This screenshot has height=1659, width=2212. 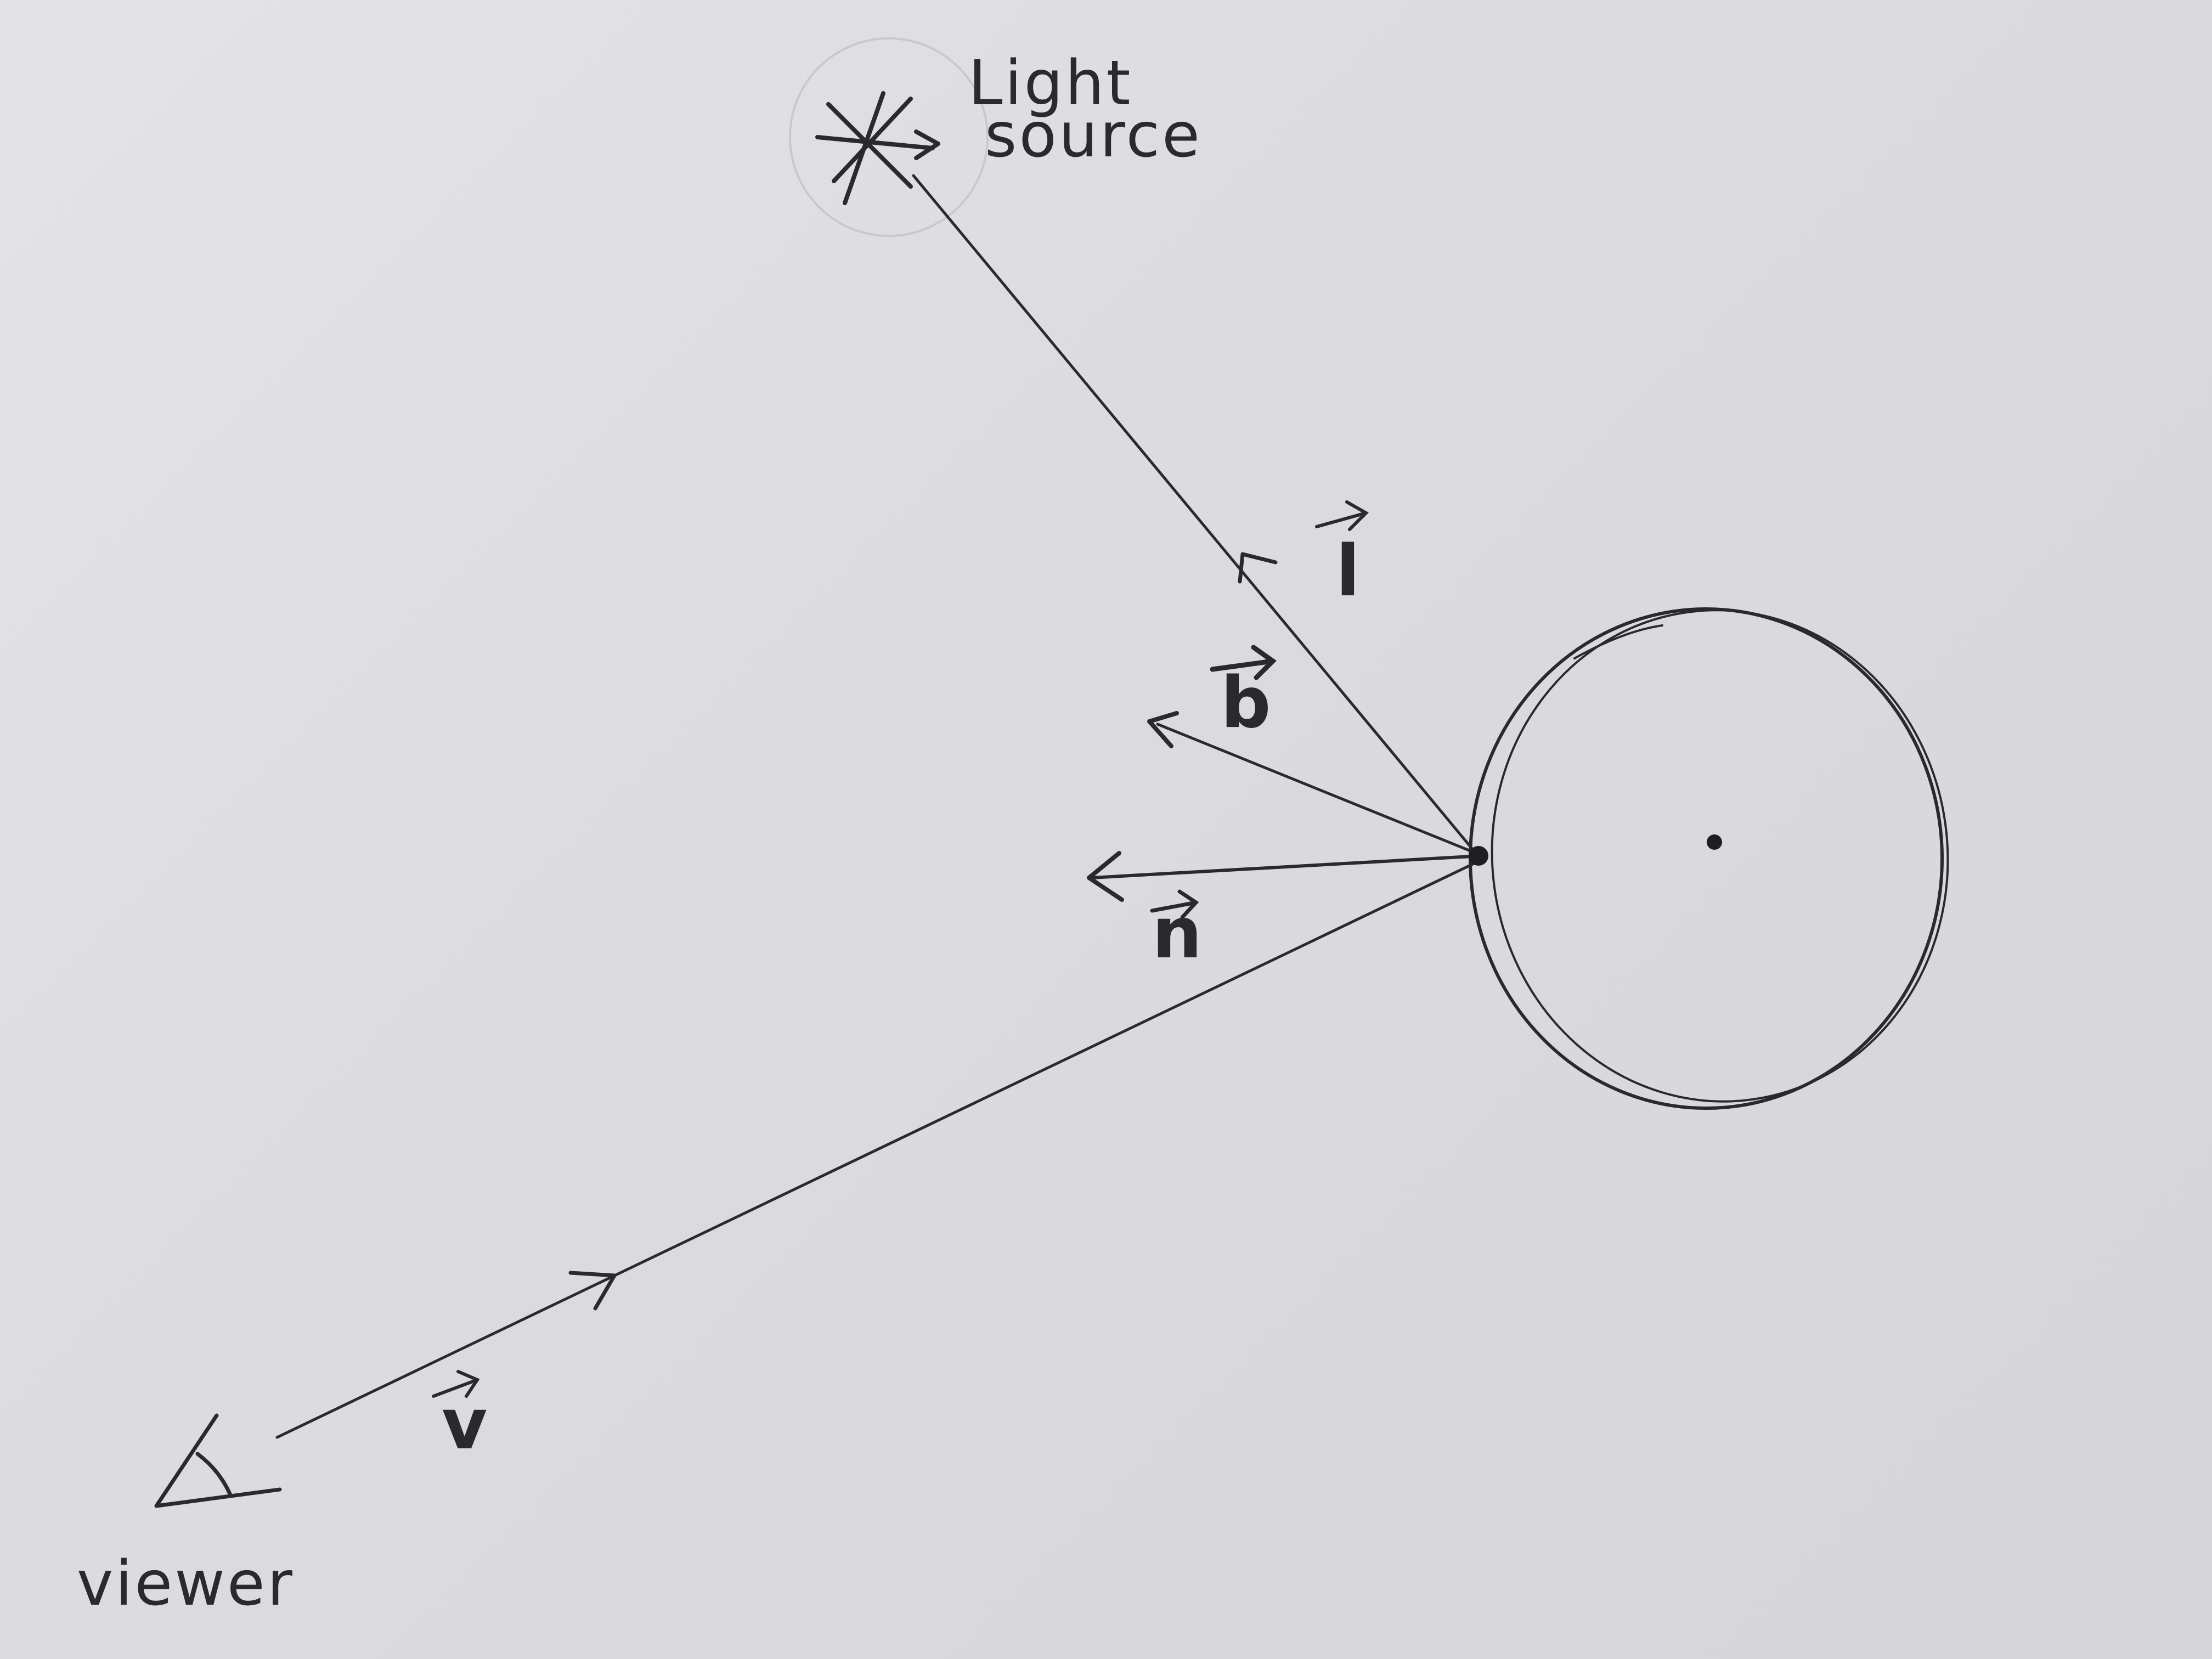 I want to click on sphere-object, so click(x=1709, y=859).